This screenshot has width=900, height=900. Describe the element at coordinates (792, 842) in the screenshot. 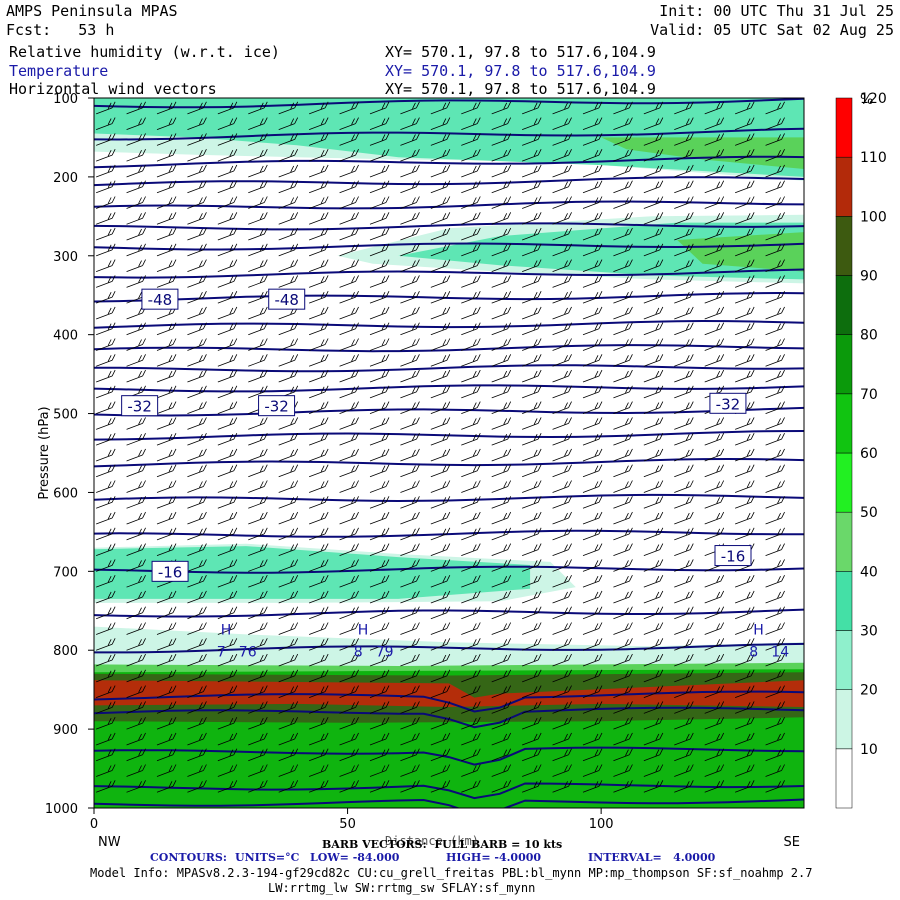

I see `x-end-label-right: SE` at that location.